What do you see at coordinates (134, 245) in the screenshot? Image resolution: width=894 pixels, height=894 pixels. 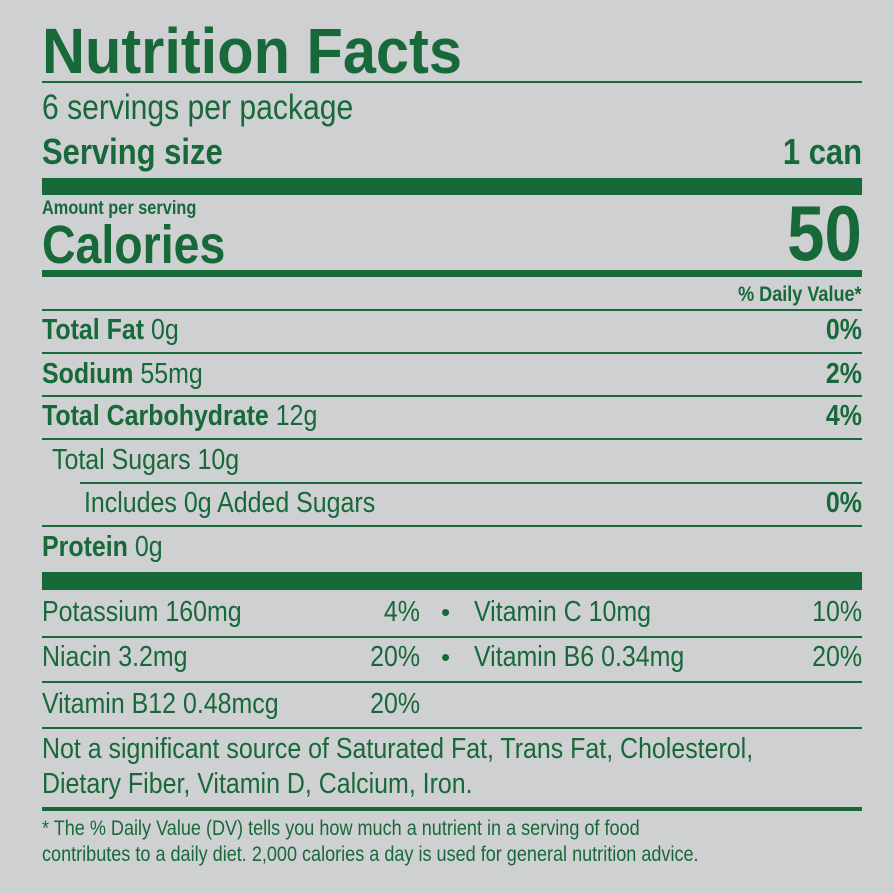 I see `calories-label: Calories` at bounding box center [134, 245].